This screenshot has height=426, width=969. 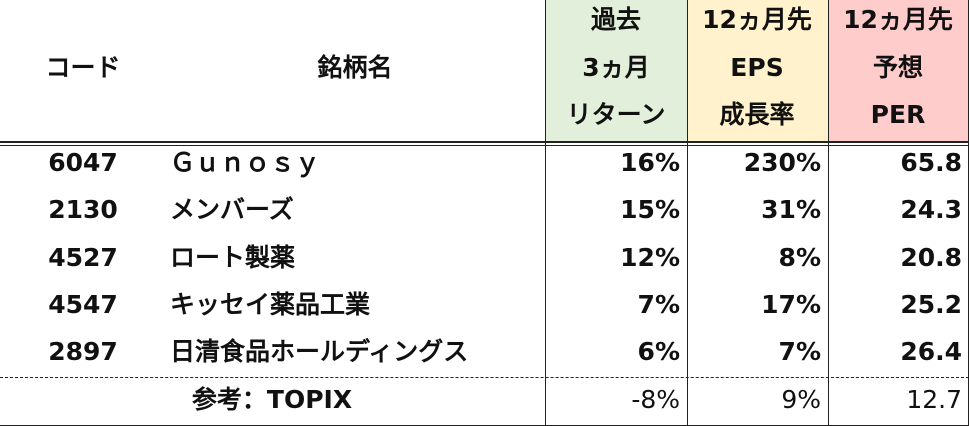 What do you see at coordinates (83, 67) in the screenshot?
I see `header-code: コード` at bounding box center [83, 67].